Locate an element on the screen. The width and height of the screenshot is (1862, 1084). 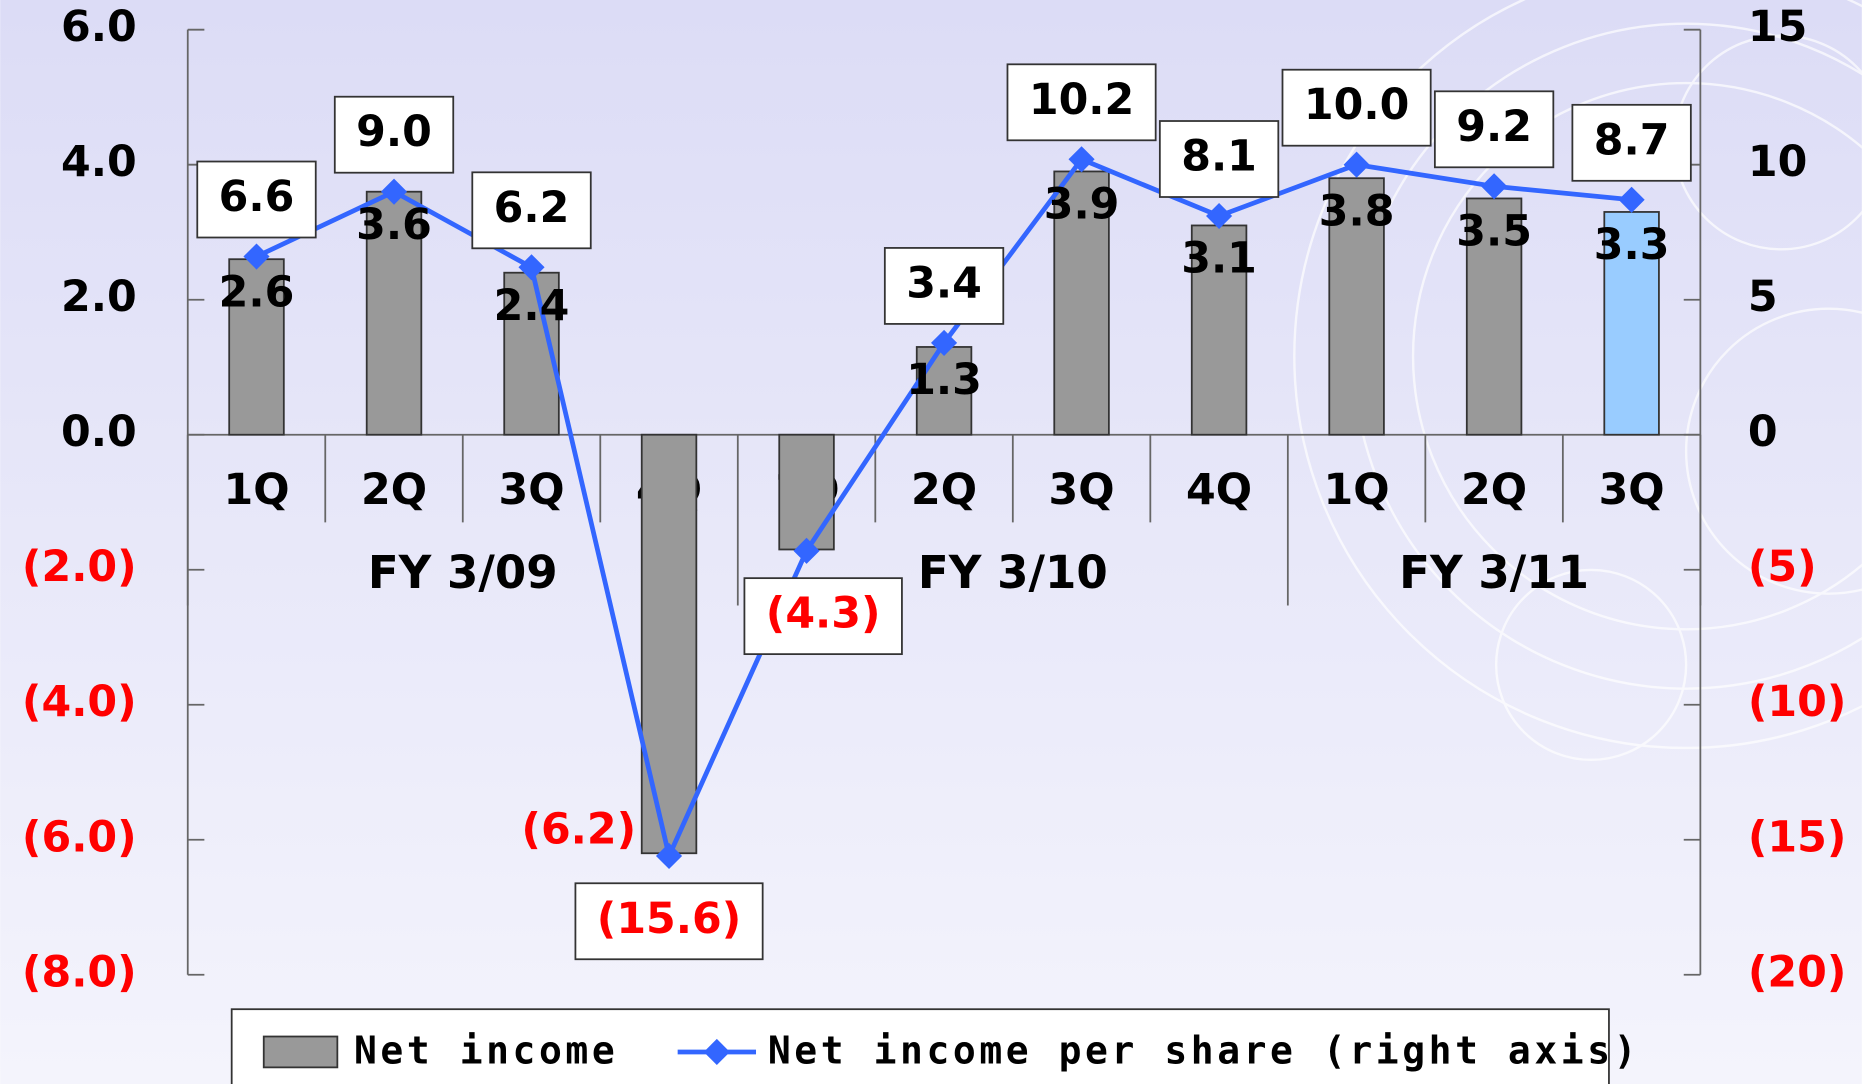
bar-label: 1.3 is located at coordinates (944, 380).